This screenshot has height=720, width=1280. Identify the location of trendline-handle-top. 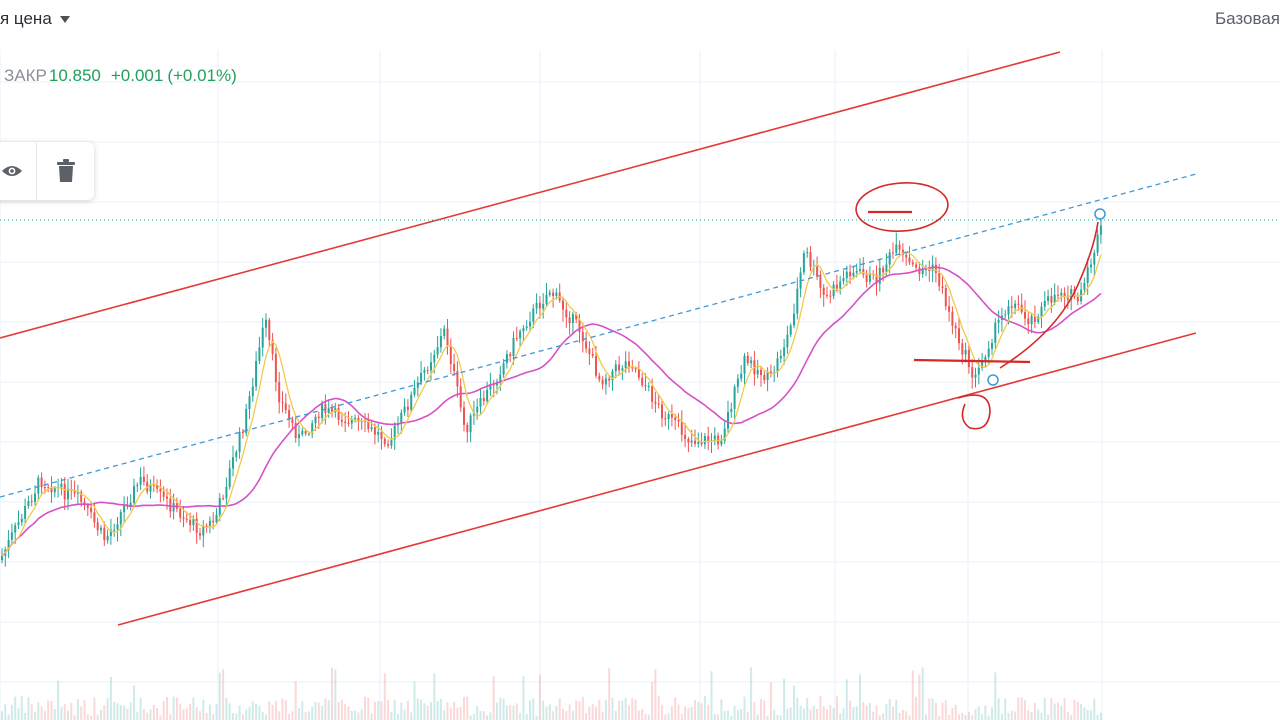
(1100, 214).